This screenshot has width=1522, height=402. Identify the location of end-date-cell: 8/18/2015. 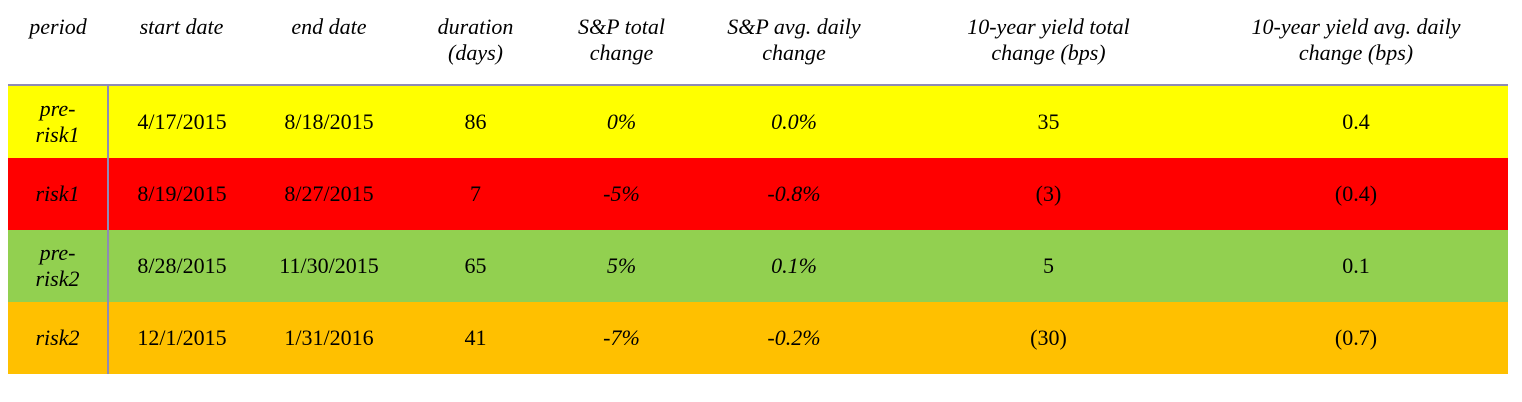
(329, 121).